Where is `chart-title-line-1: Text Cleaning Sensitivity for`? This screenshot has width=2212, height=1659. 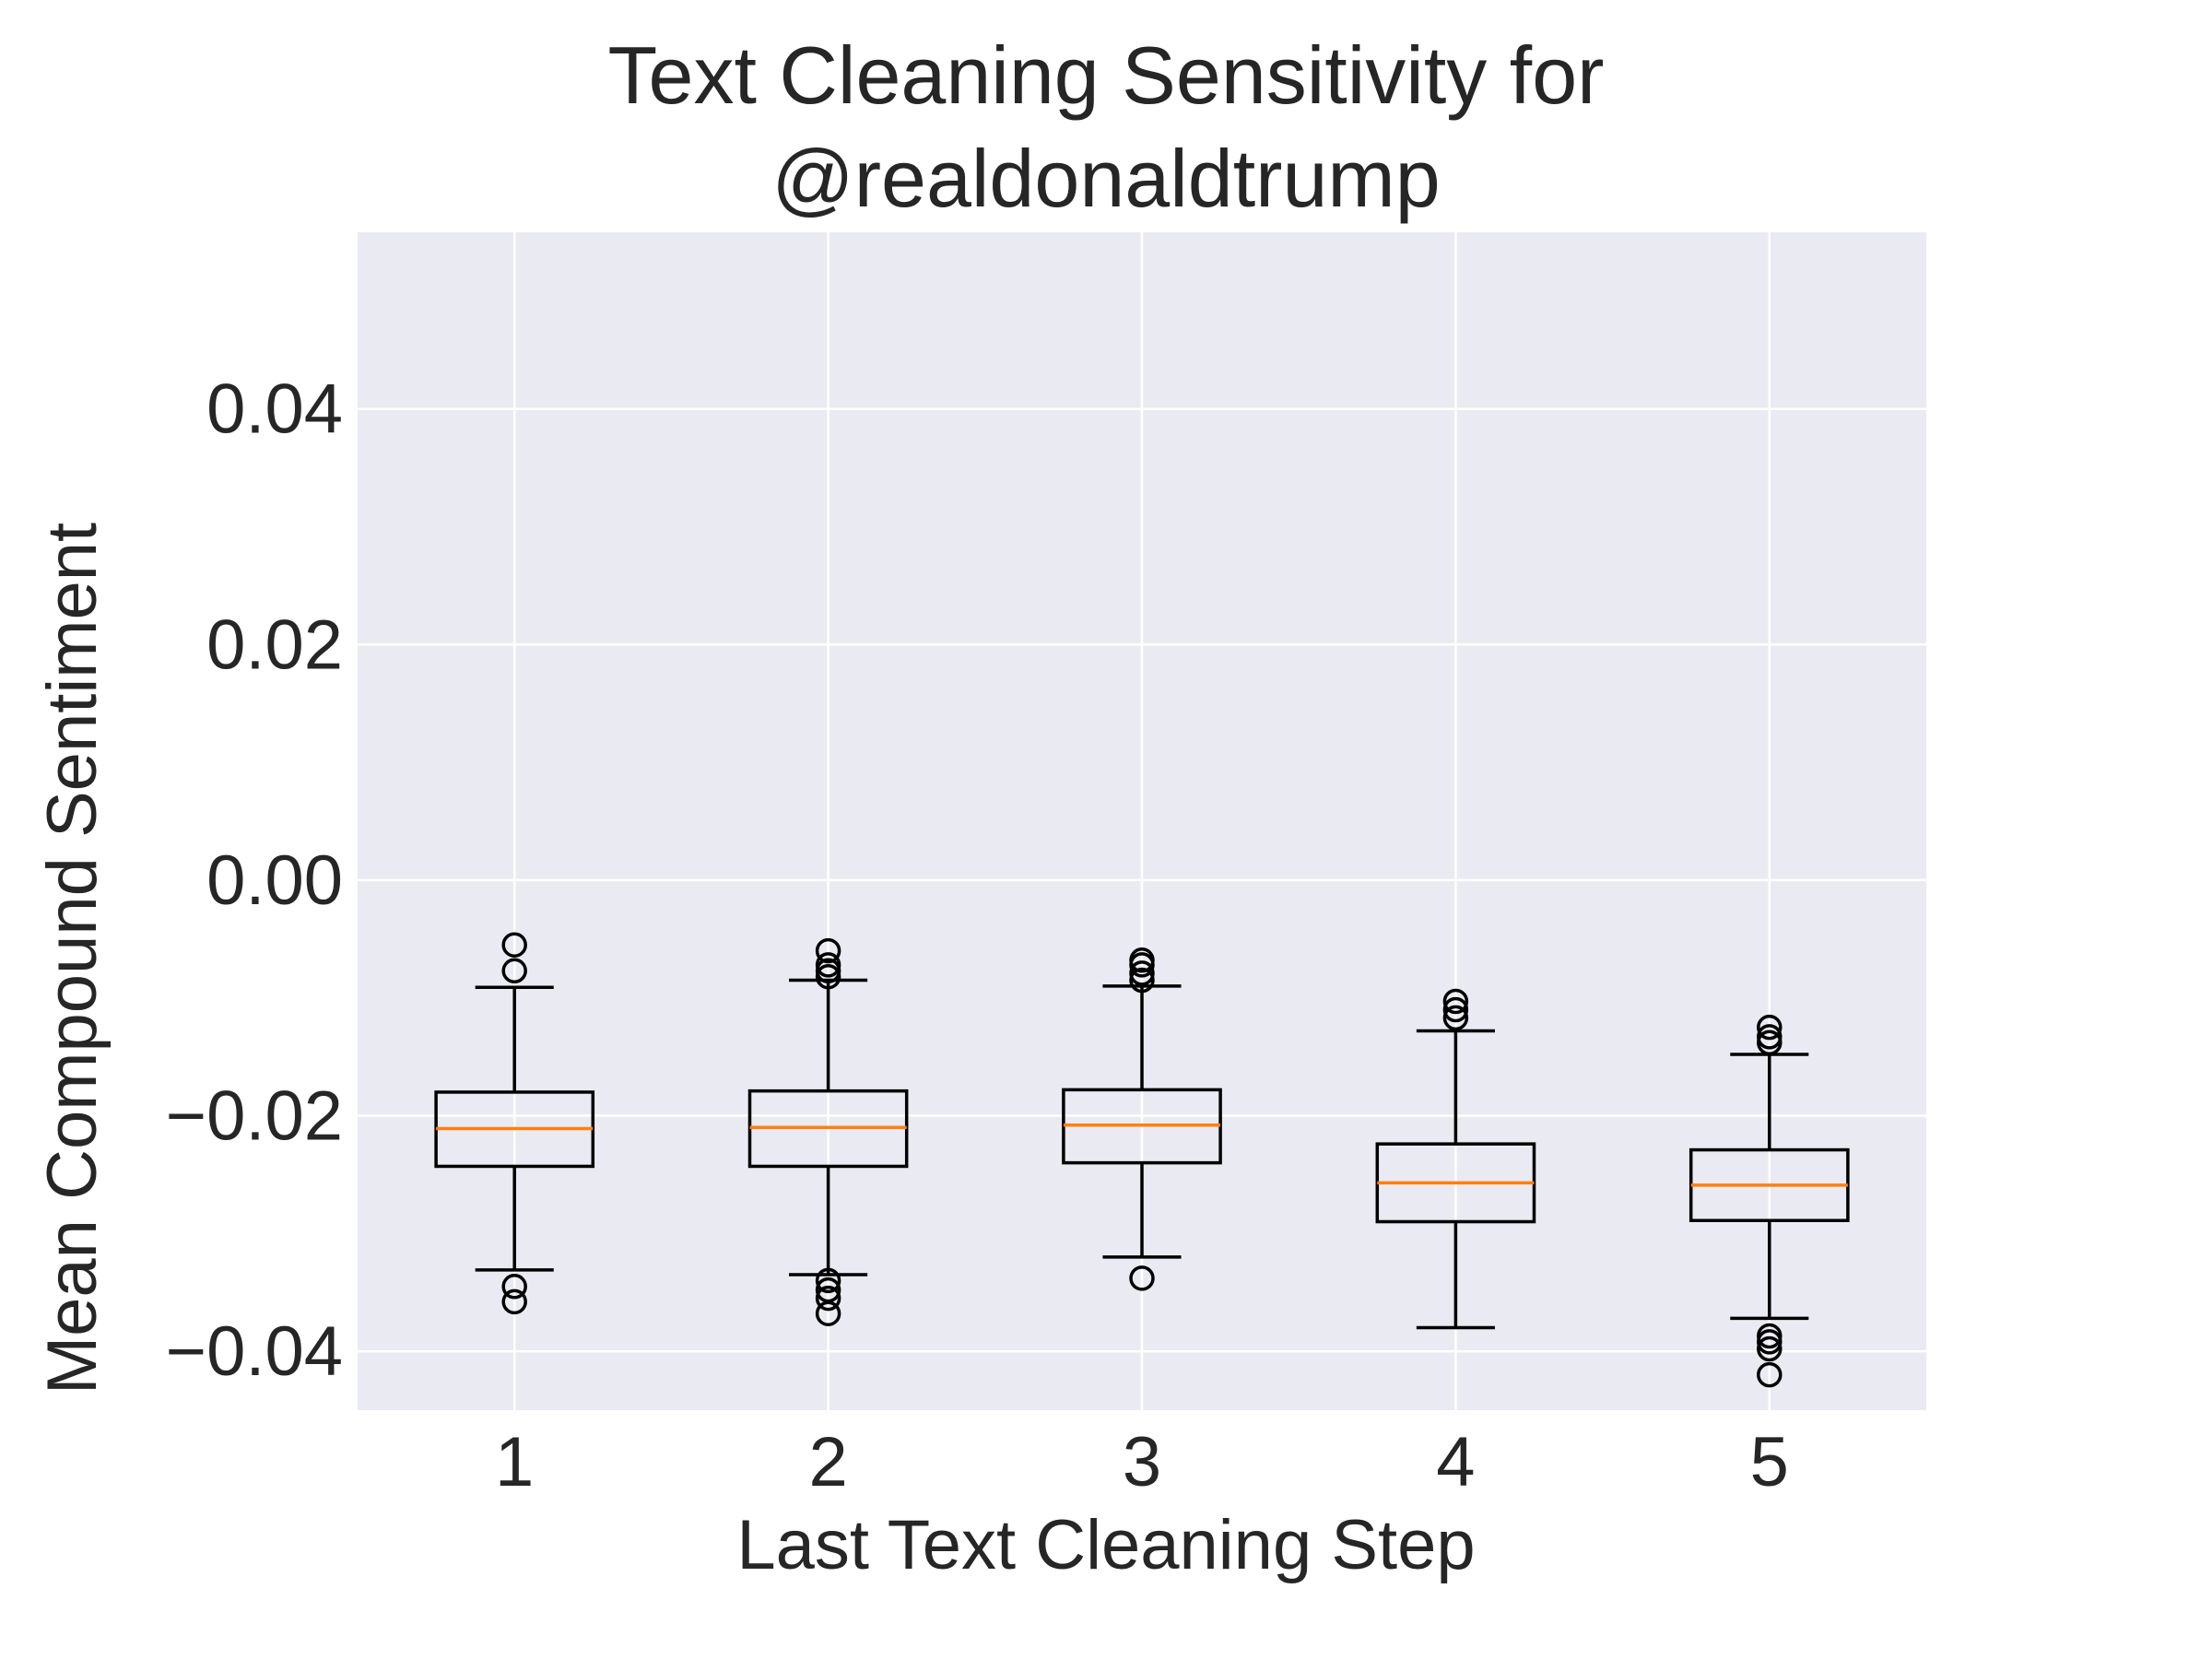 chart-title-line-1: Text Cleaning Sensitivity for is located at coordinates (1106, 75).